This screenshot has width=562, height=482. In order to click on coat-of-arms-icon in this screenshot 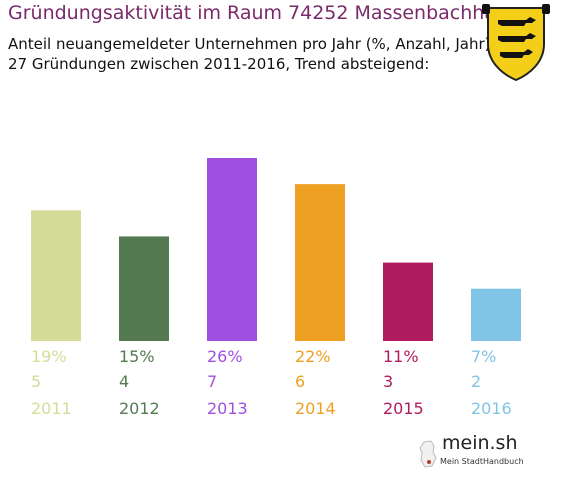, I will do `click(516, 43)`.